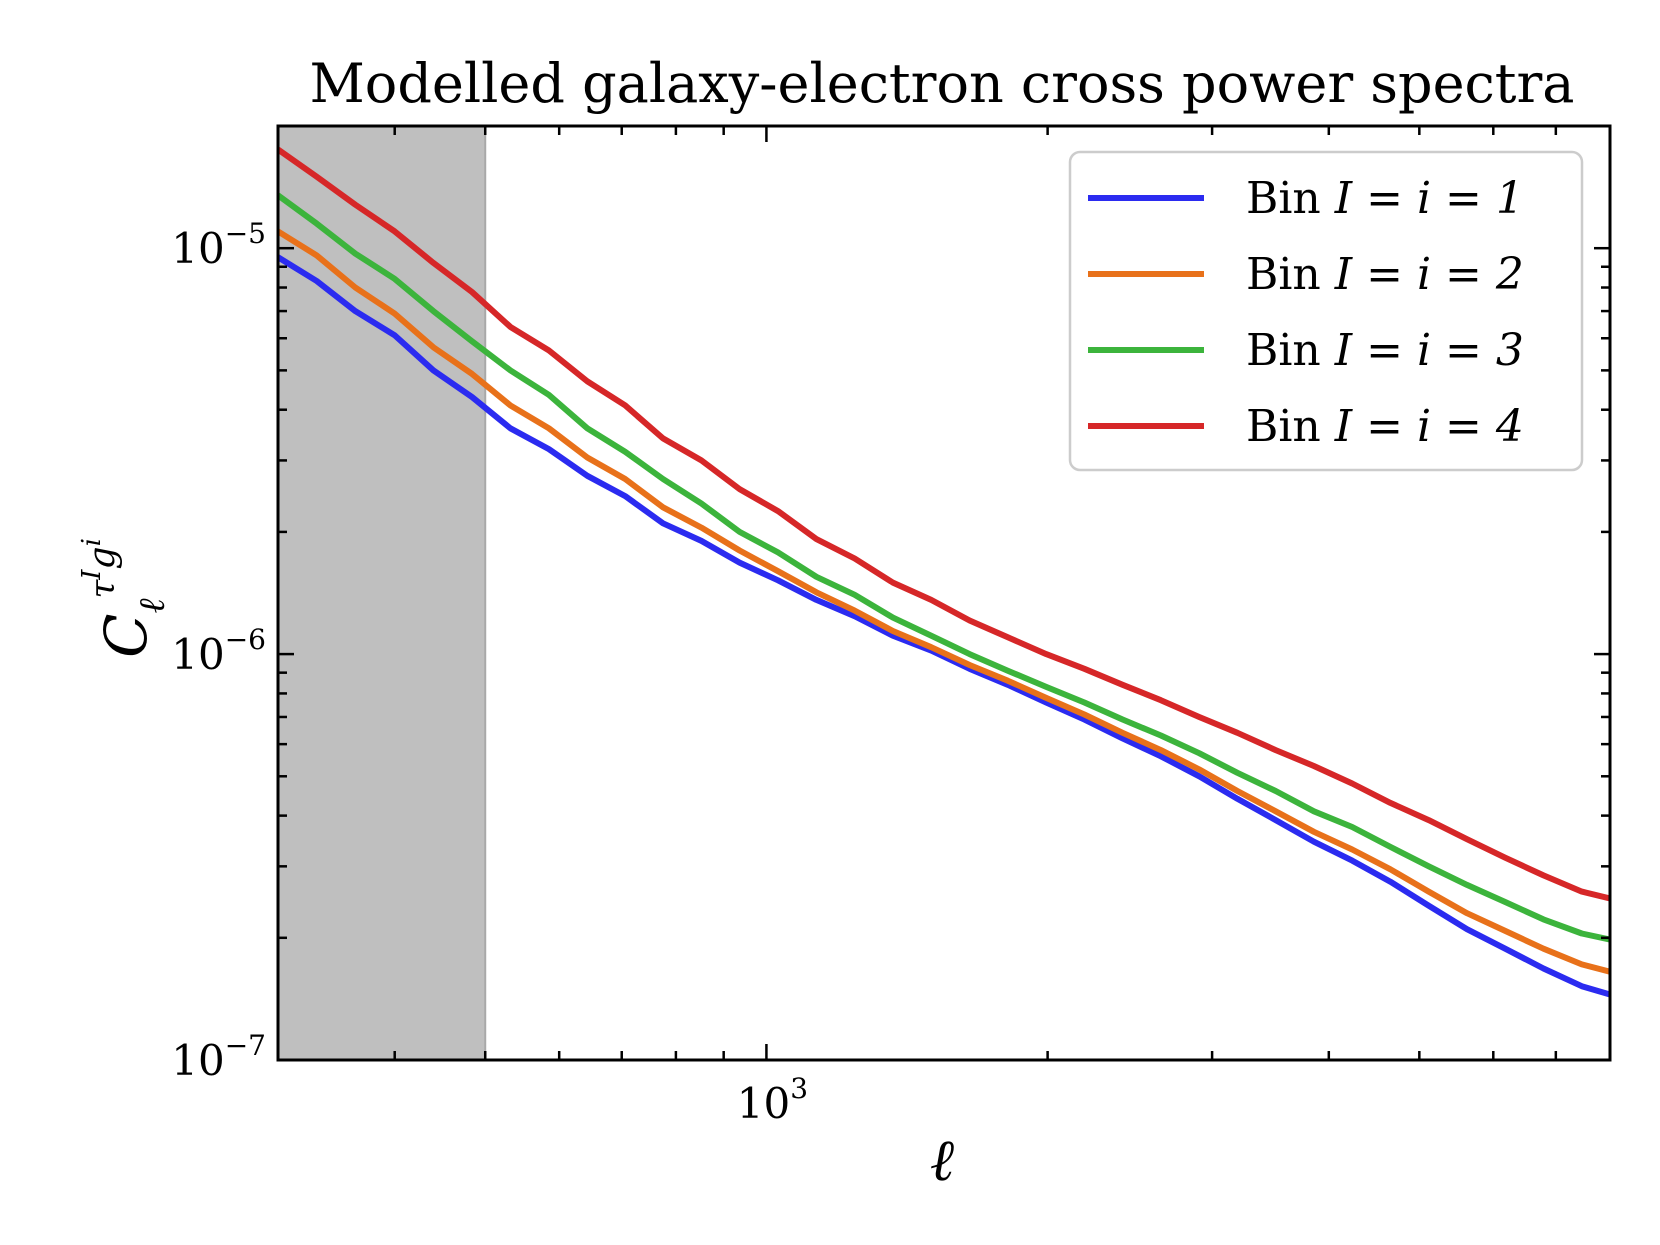 This screenshot has height=1245, width=1660. What do you see at coordinates (218, 1057) in the screenshot?
I see `y-tick-label: 10⁻⁷` at bounding box center [218, 1057].